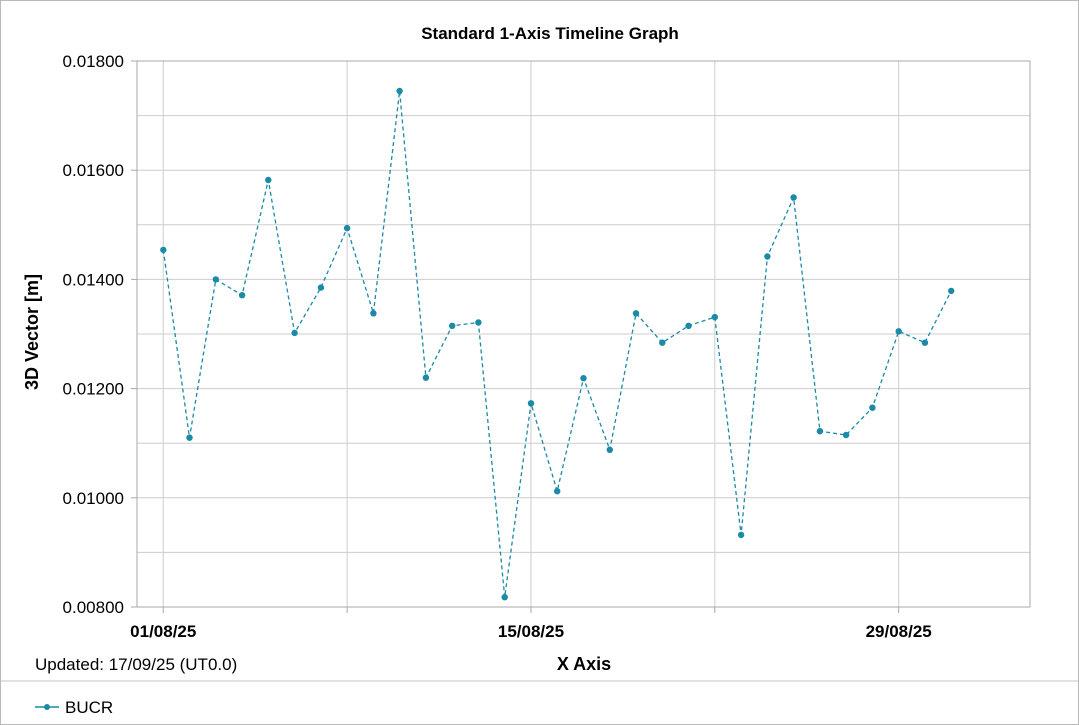 This screenshot has height=725, width=1079. I want to click on legend-item-bucr: BUCR, so click(74, 707).